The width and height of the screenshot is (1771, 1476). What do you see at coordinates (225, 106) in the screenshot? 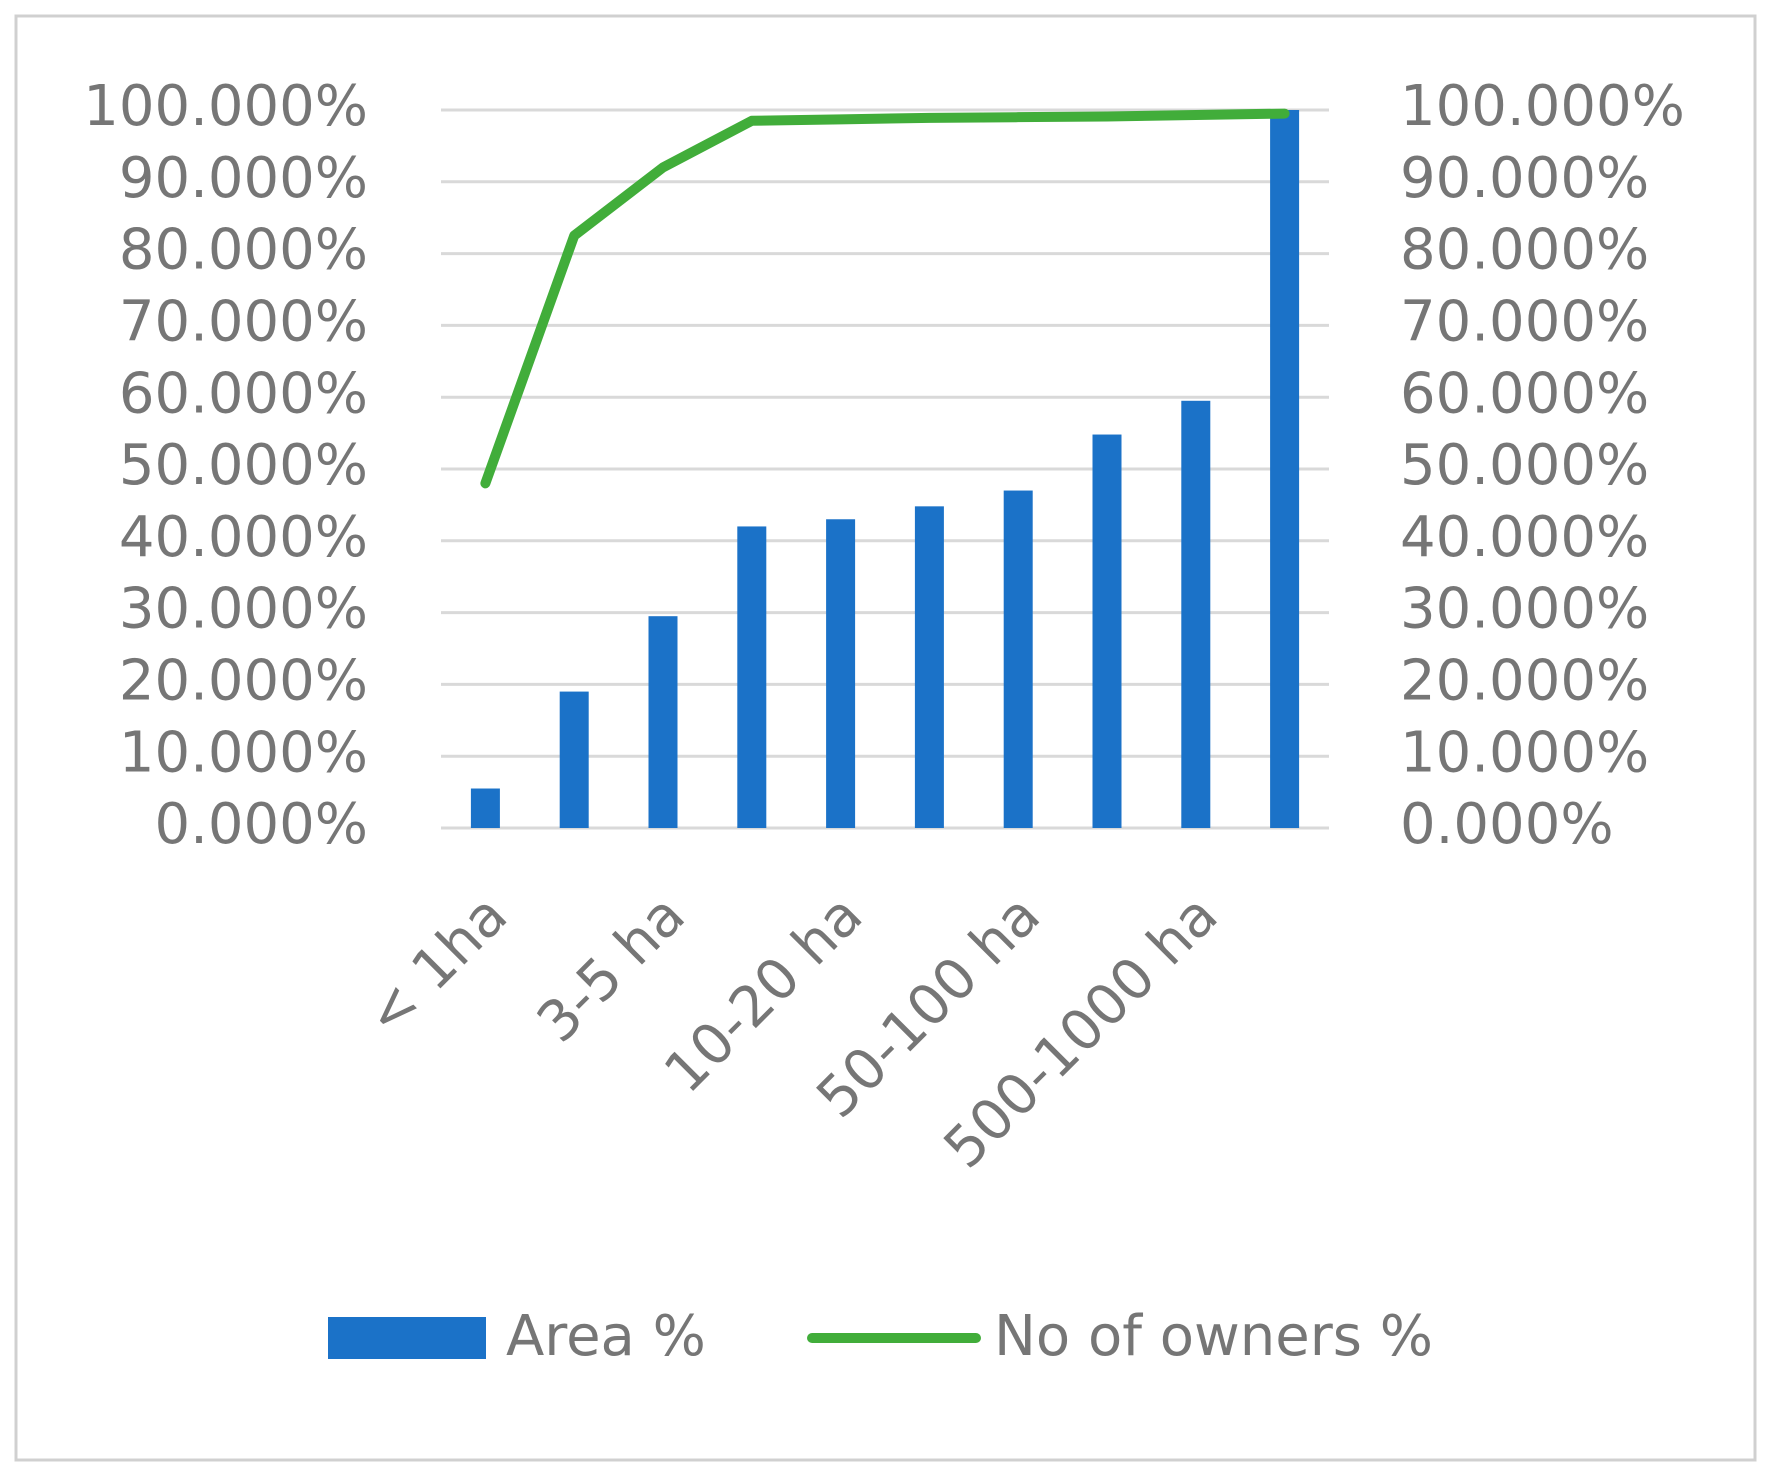
I see `y-tick-label: 100.000%` at bounding box center [225, 106].